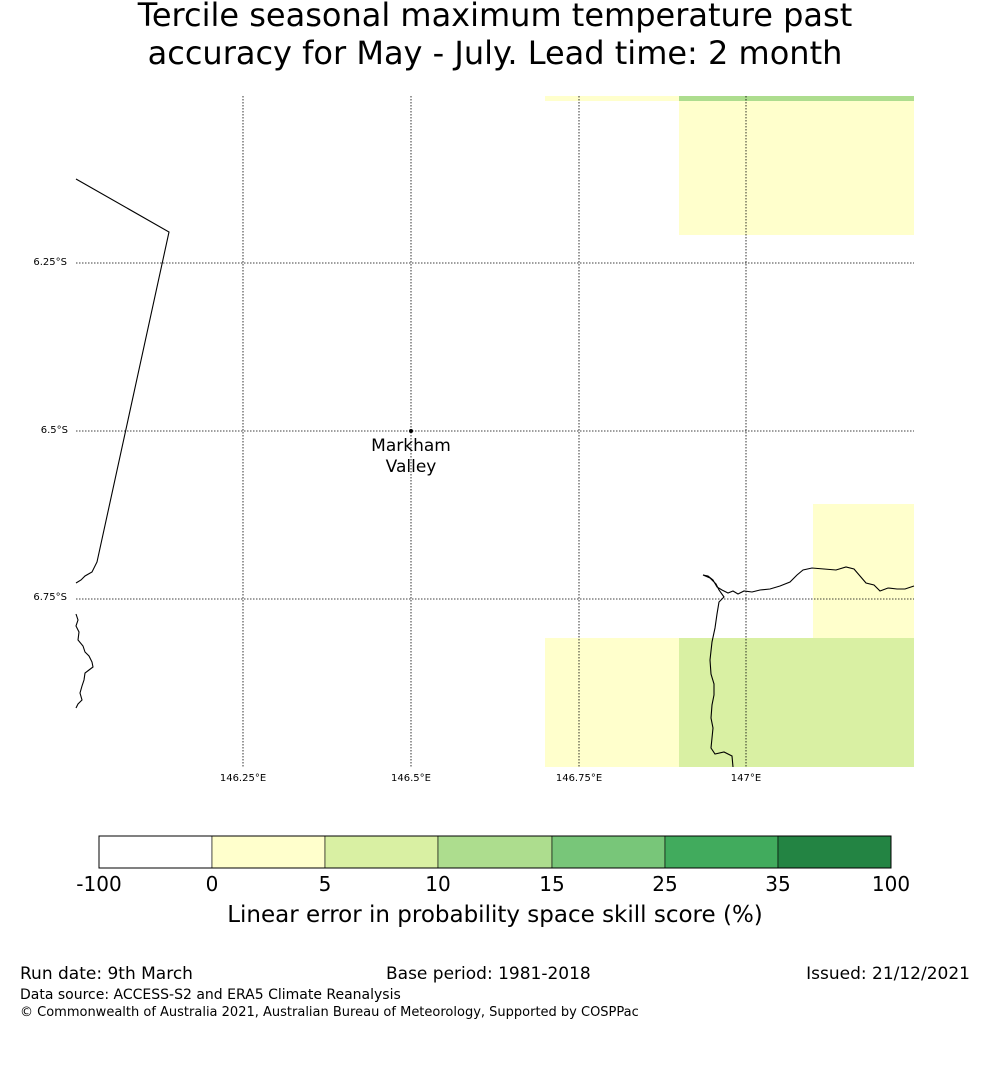  I want to click on lon-label: 146.25°E, so click(243, 778).